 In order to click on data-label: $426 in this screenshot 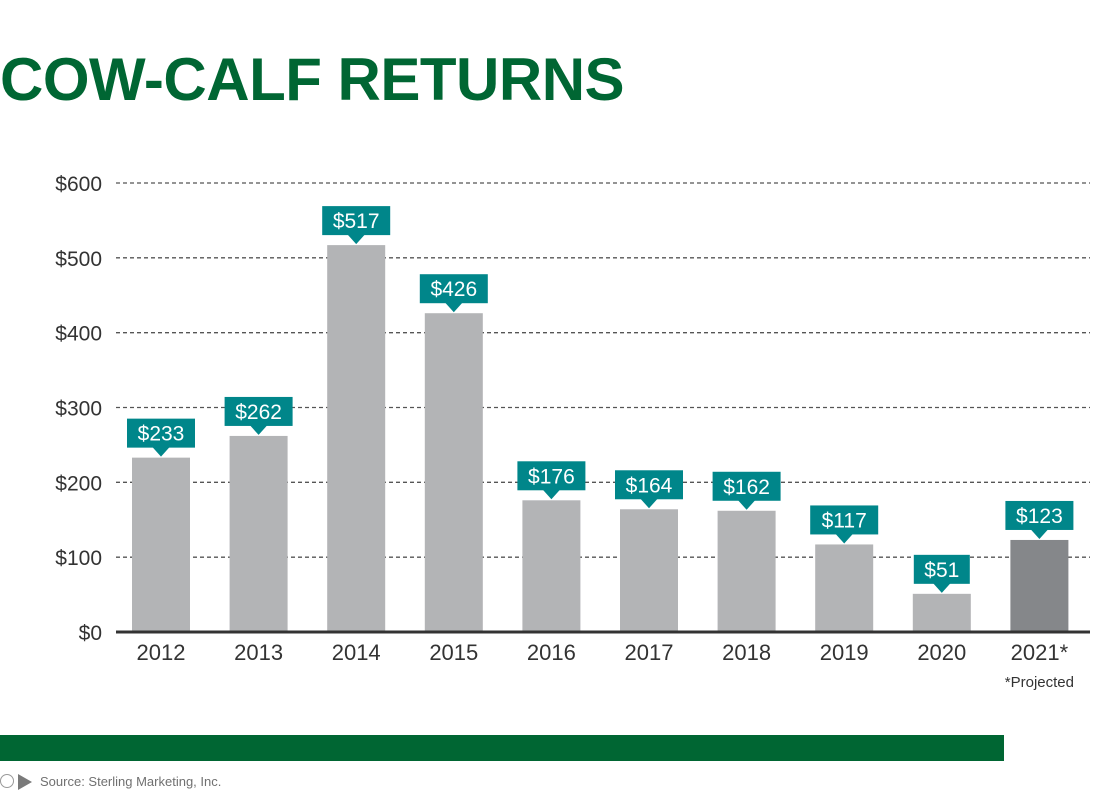, I will do `click(453, 289)`.